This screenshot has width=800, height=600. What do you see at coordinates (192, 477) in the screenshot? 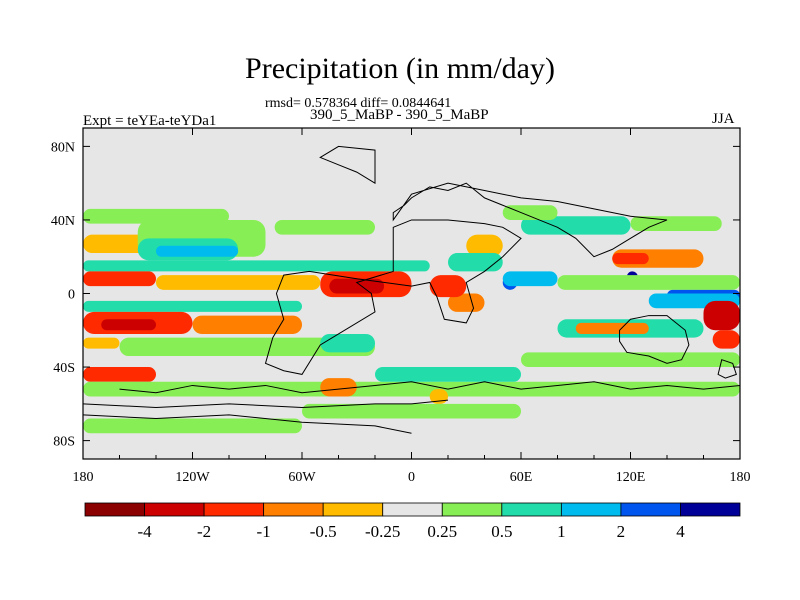
I see `x-tick-label: 120W` at bounding box center [192, 477].